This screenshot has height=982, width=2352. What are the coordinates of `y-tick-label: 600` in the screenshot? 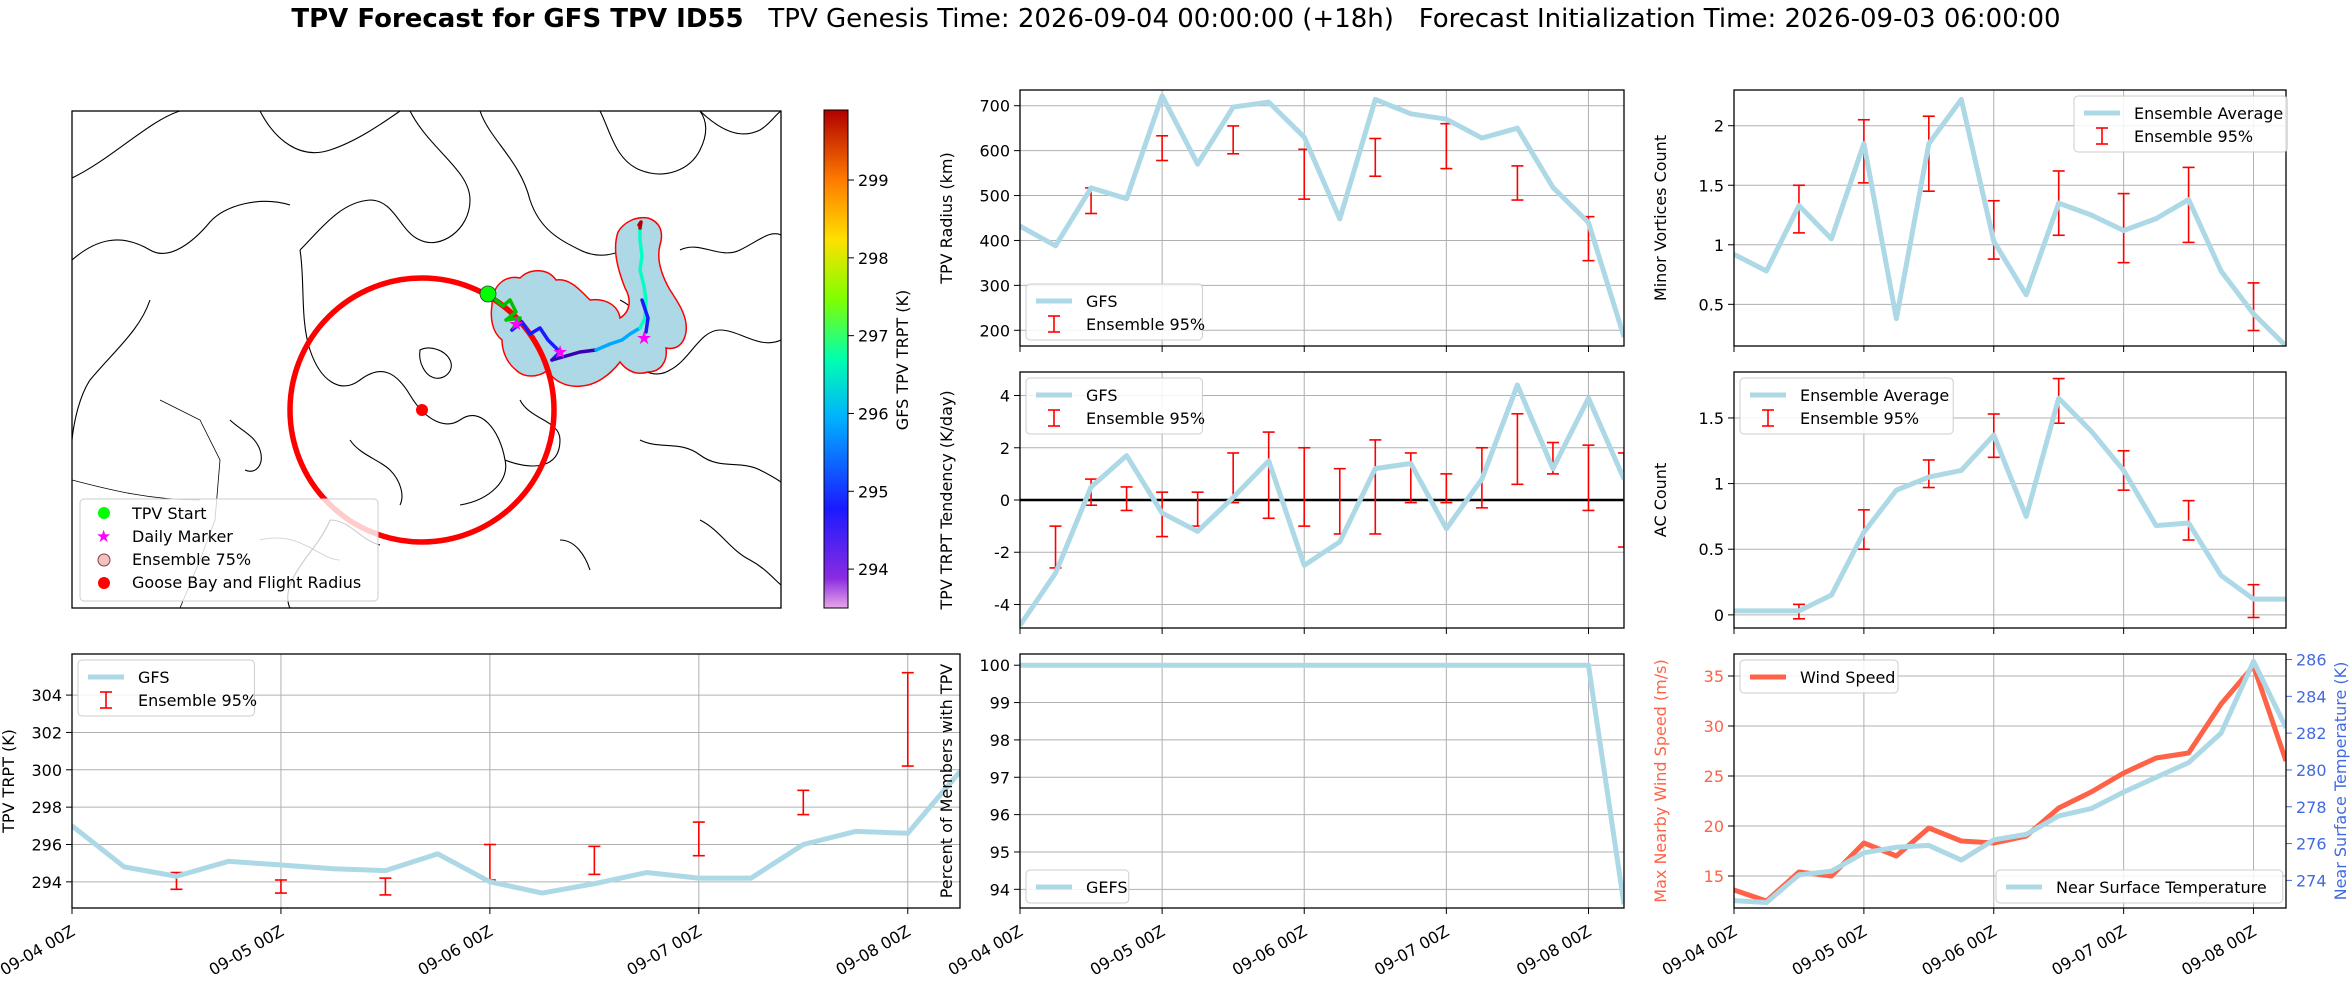 It's located at (994, 151).